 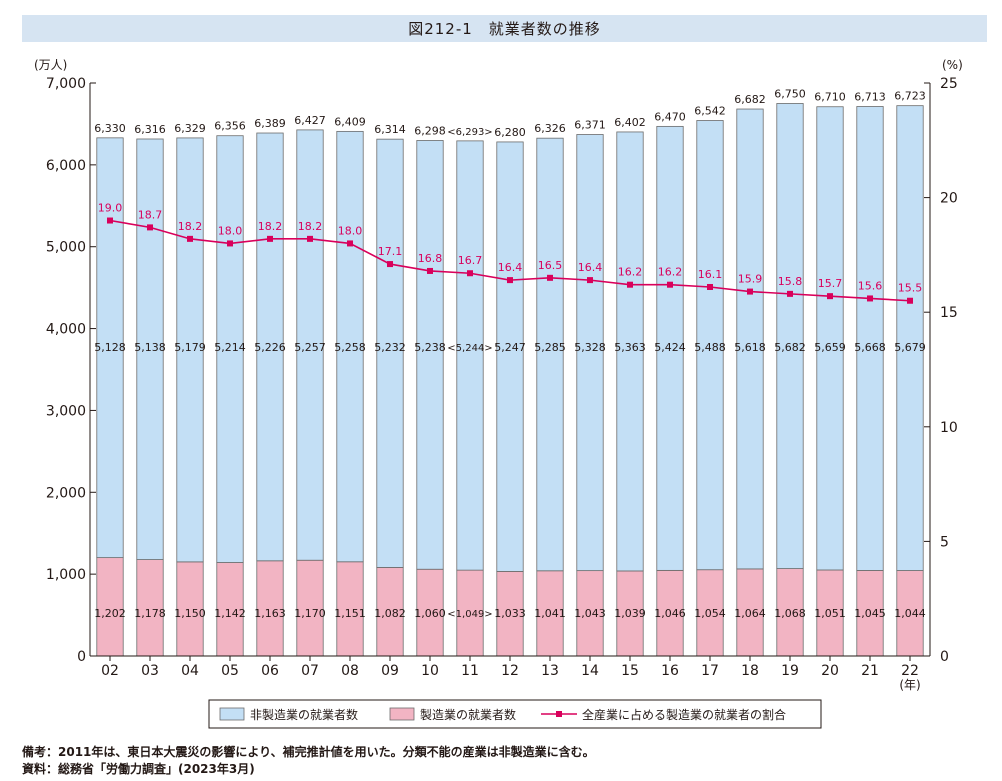 I want to click on rate-value-label: 19.0, so click(x=110, y=208).